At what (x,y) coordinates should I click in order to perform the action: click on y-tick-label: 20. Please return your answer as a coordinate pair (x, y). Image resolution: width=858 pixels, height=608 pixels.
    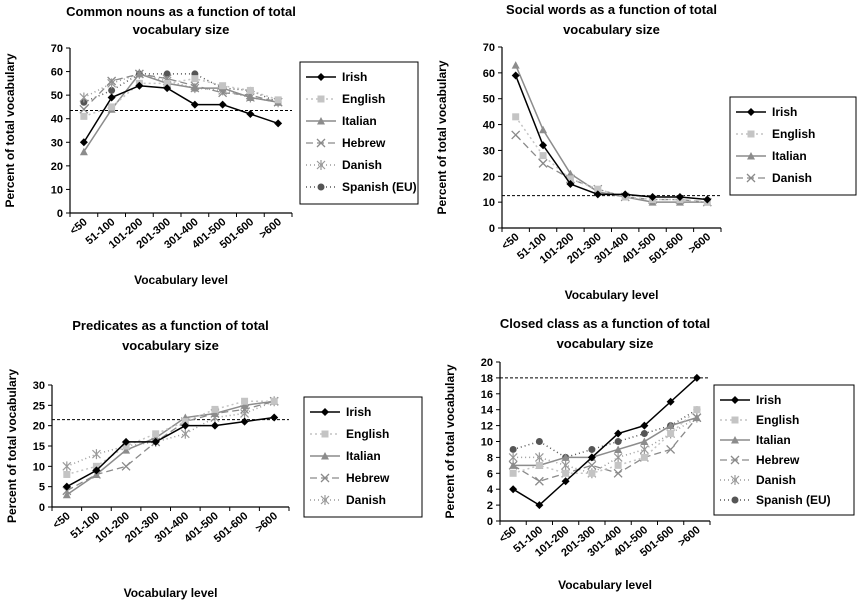
    Looking at the image, I should click on (489, 177).